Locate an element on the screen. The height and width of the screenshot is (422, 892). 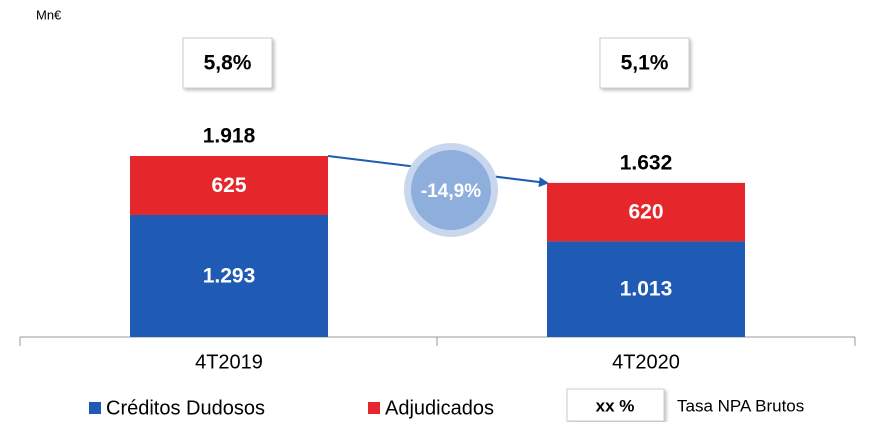
x-tick-label: 4T2020 is located at coordinates (646, 362).